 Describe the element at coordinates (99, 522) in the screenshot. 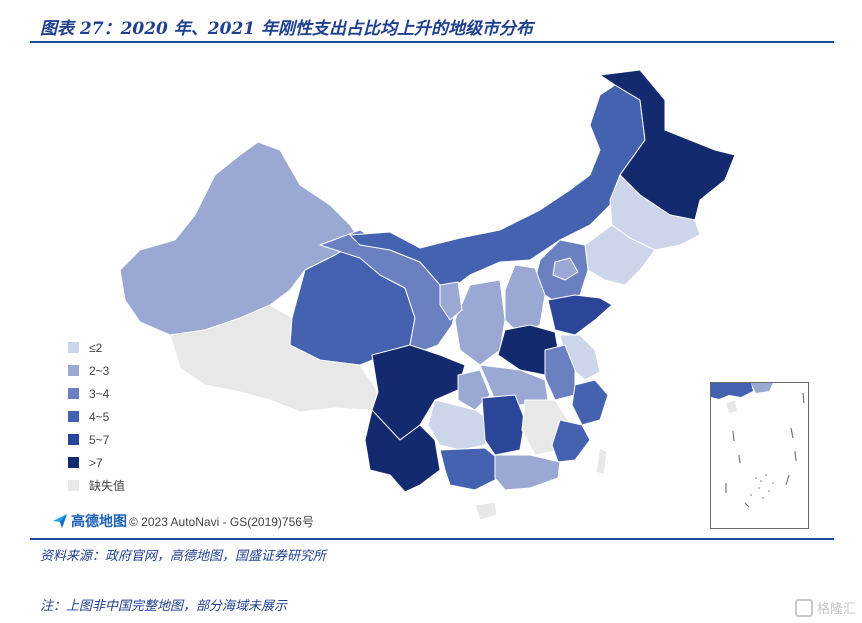

I see `amap-brand: 高德地图` at that location.